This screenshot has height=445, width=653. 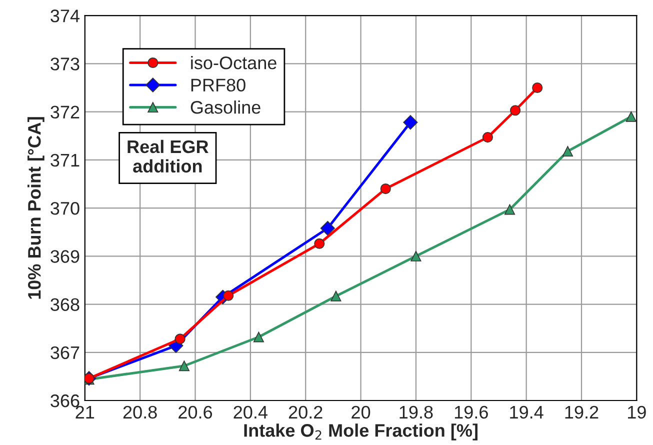 What do you see at coordinates (65, 112) in the screenshot?
I see `y-tick-label: 372` at bounding box center [65, 112].